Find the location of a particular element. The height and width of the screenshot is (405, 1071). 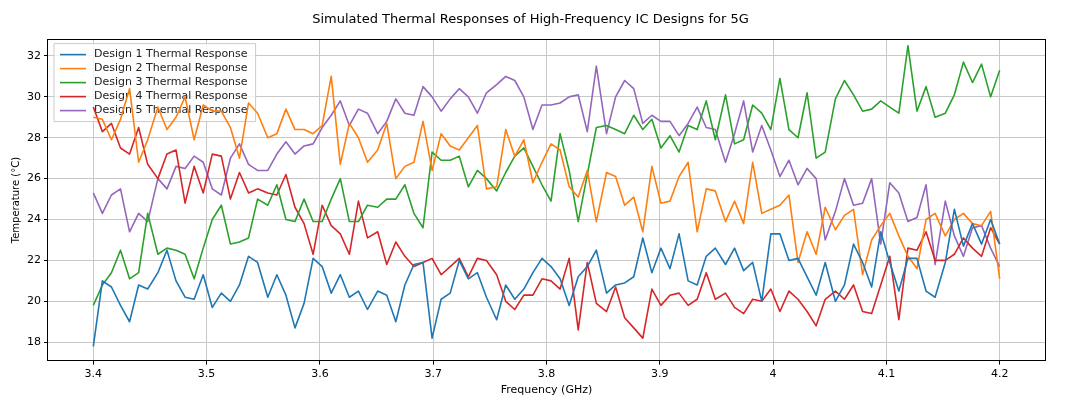

y-tick-label: 32 is located at coordinates (34, 55).